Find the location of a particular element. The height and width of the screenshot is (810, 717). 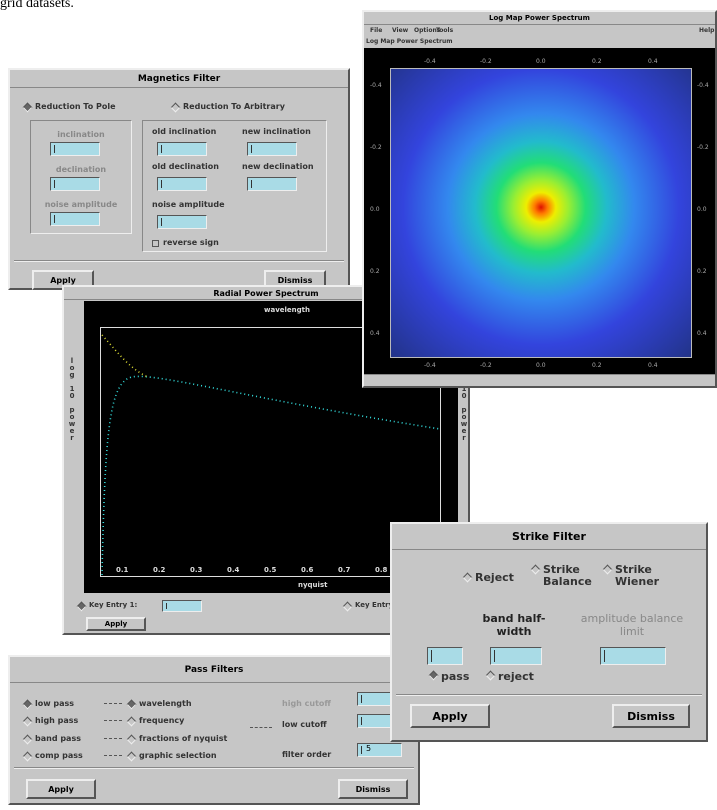

radio-label: graphic selection is located at coordinates (178, 755).